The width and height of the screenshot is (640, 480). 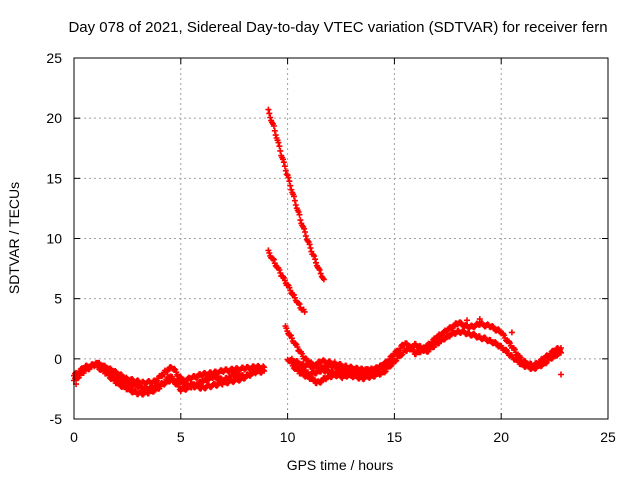 I want to click on y-tick-label: 0, so click(x=58, y=359).